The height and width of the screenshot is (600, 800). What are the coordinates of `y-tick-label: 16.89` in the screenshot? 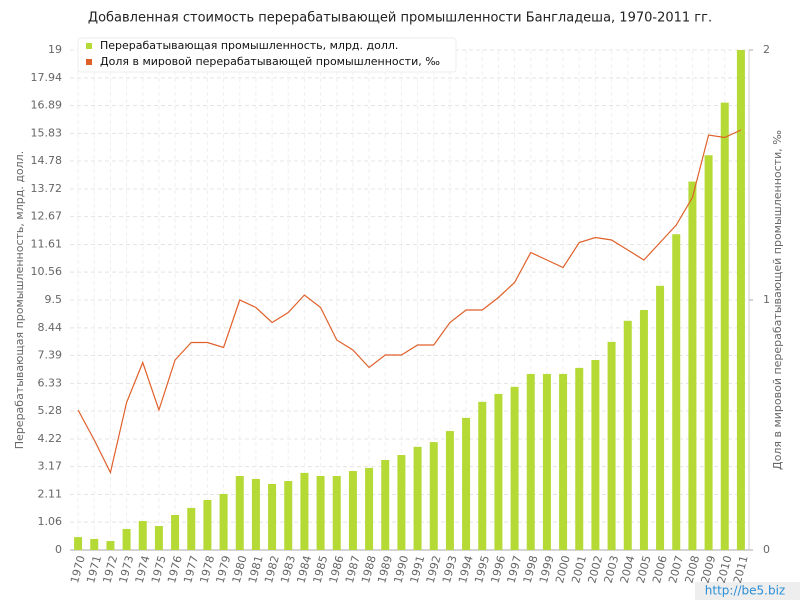 It's located at (47, 105).